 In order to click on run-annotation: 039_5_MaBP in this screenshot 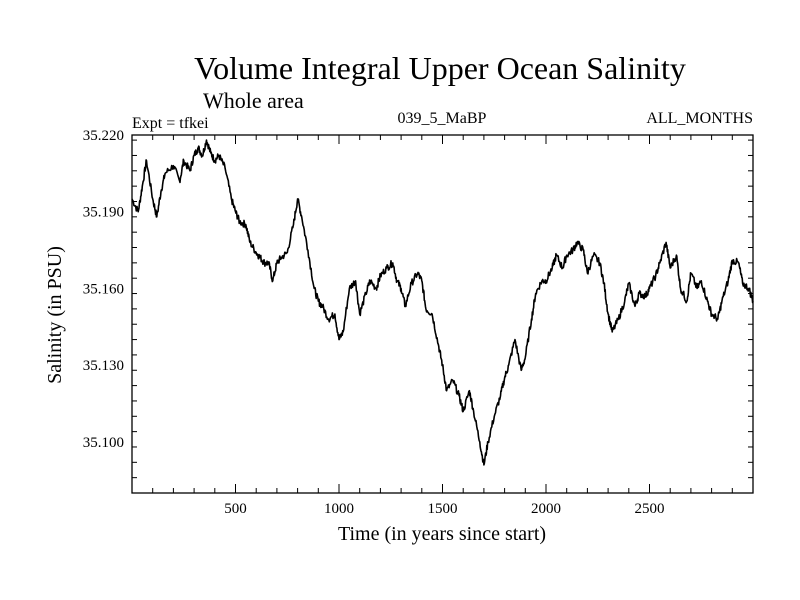, I will do `click(442, 118)`.